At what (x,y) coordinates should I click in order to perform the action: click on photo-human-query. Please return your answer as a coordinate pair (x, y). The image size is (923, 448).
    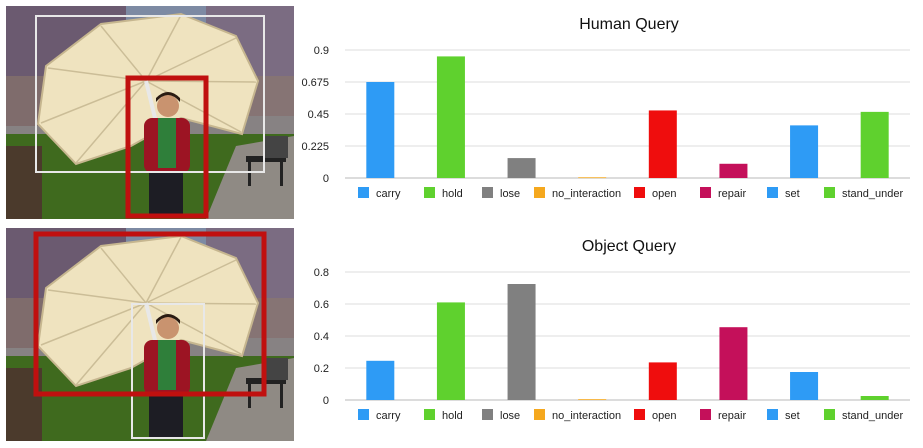
    Looking at the image, I should click on (150, 112).